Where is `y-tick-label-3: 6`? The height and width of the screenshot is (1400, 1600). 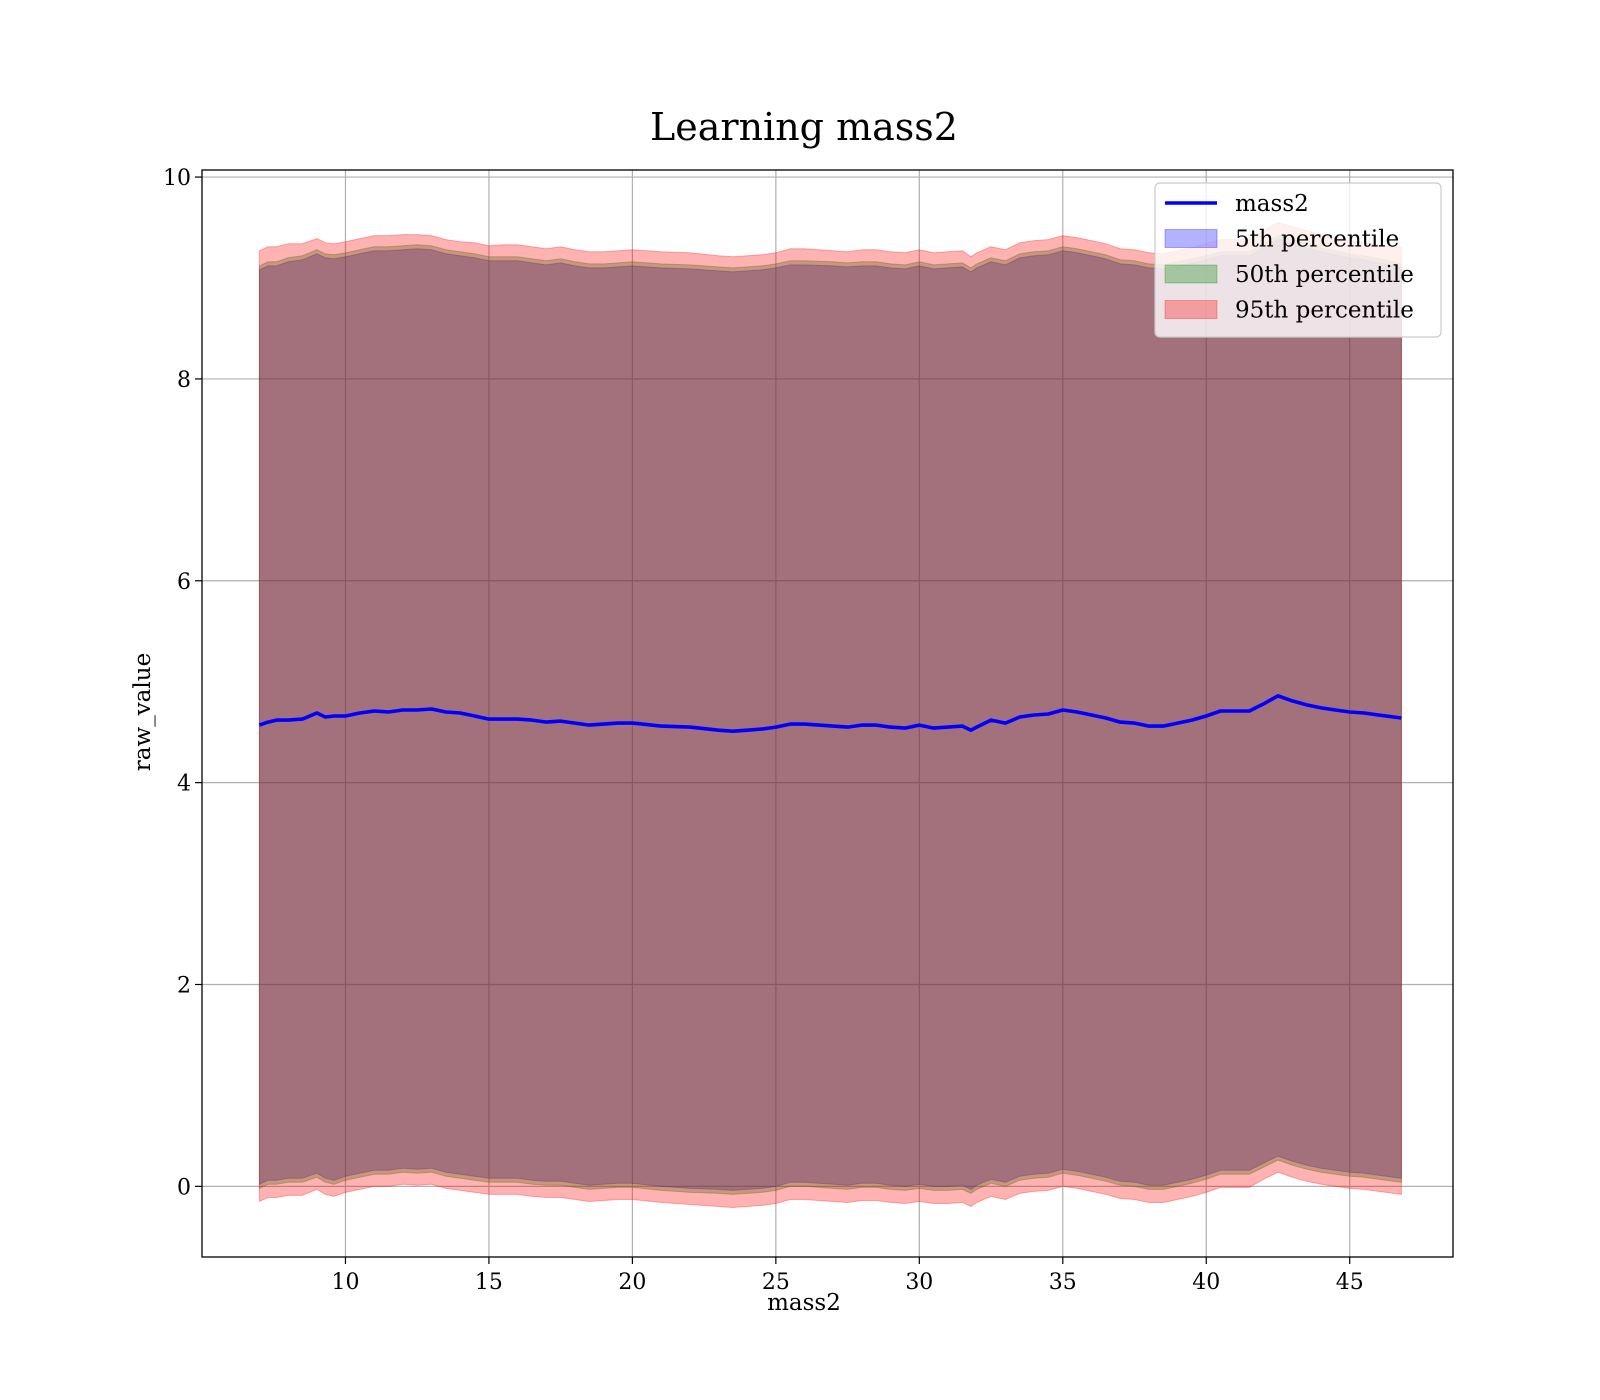
y-tick-label-3: 6 is located at coordinates (184, 582).